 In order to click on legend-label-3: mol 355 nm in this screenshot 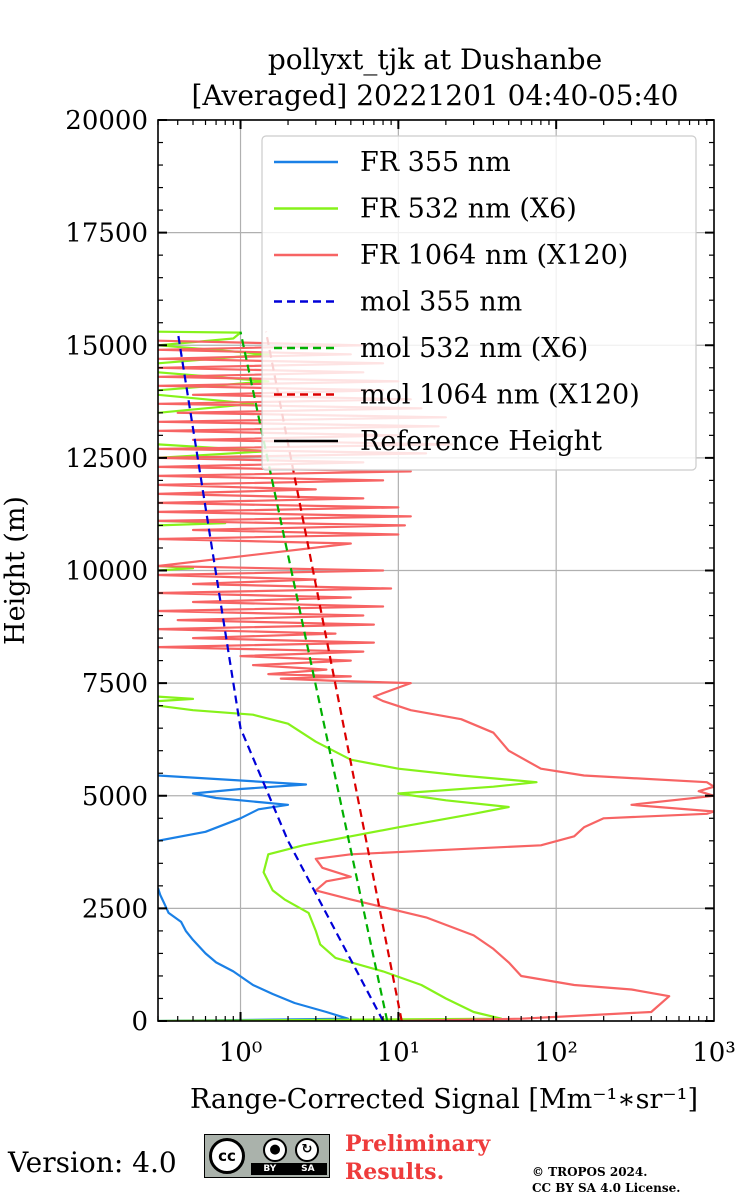, I will do `click(441, 302)`.